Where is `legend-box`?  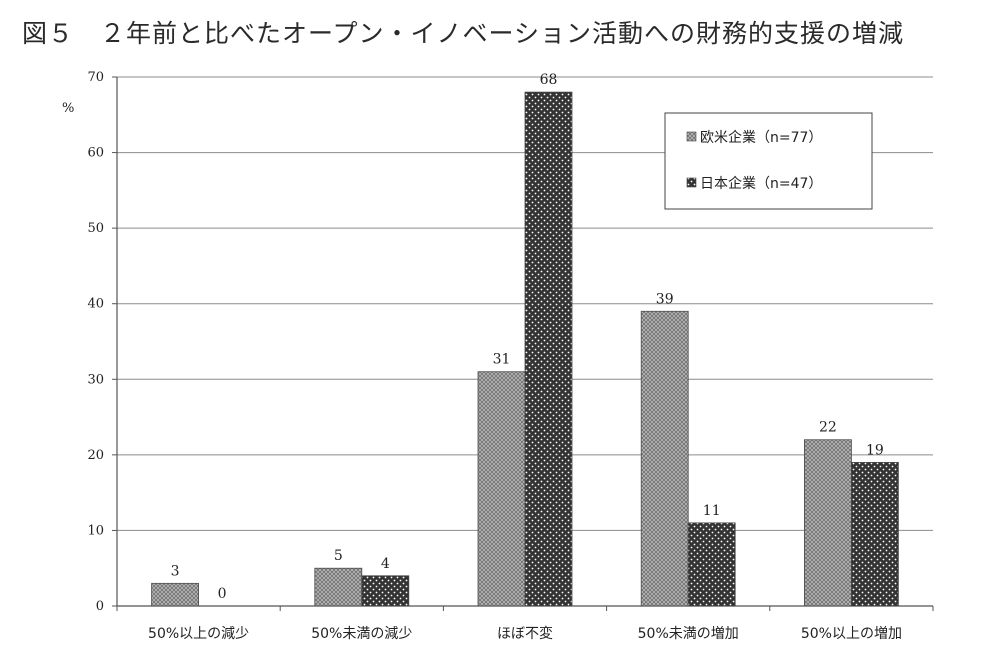
legend-box is located at coordinates (768, 161).